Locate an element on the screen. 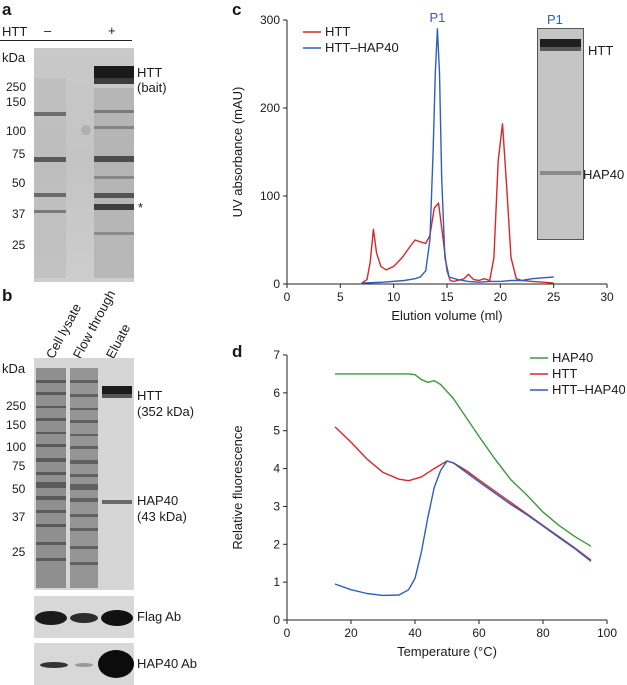 The height and width of the screenshot is (685, 627). x-tick-label: 80 is located at coordinates (543, 633).